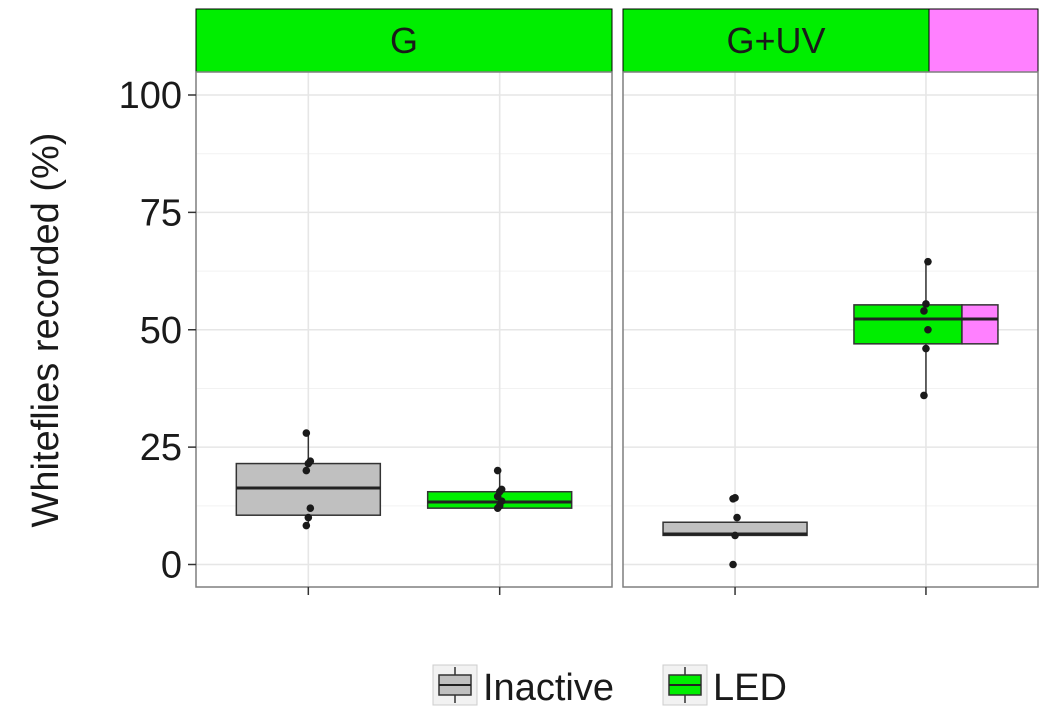  What do you see at coordinates (46, 330) in the screenshot?
I see `y-axis-label: Whiteflies recorded (%)` at bounding box center [46, 330].